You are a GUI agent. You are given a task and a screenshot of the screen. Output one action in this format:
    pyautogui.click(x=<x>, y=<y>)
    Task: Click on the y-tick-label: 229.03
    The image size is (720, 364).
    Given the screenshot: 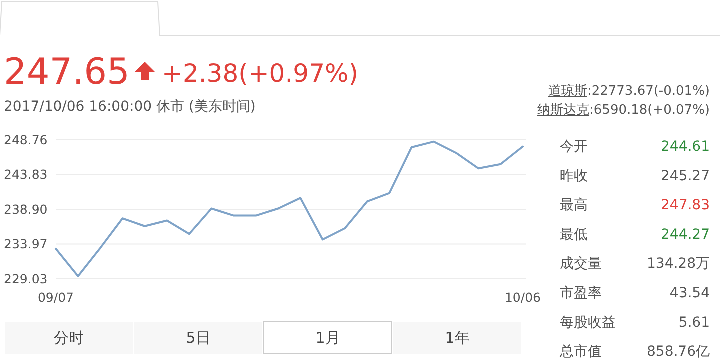 What is the action you would take?
    pyautogui.click(x=26, y=279)
    